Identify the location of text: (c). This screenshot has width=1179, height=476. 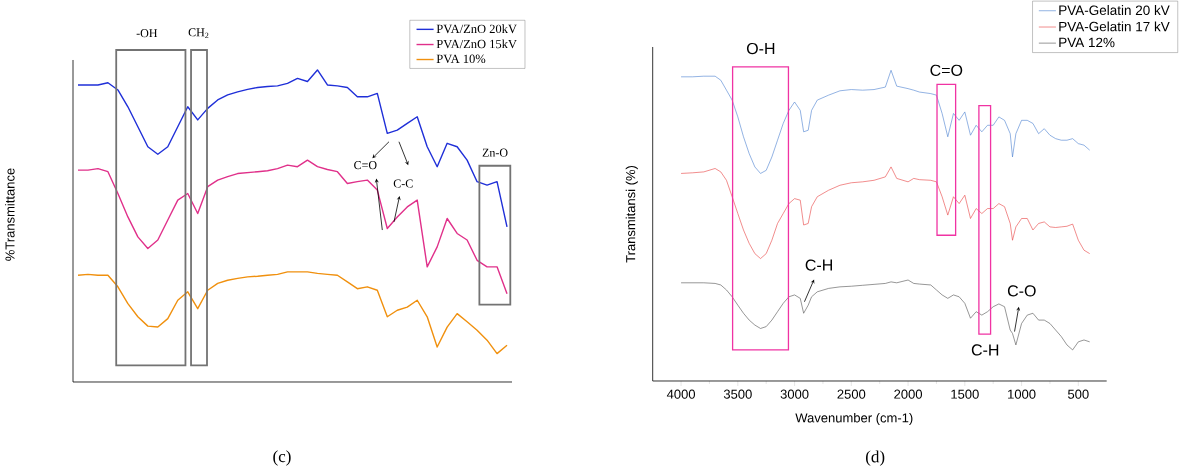
(282, 458).